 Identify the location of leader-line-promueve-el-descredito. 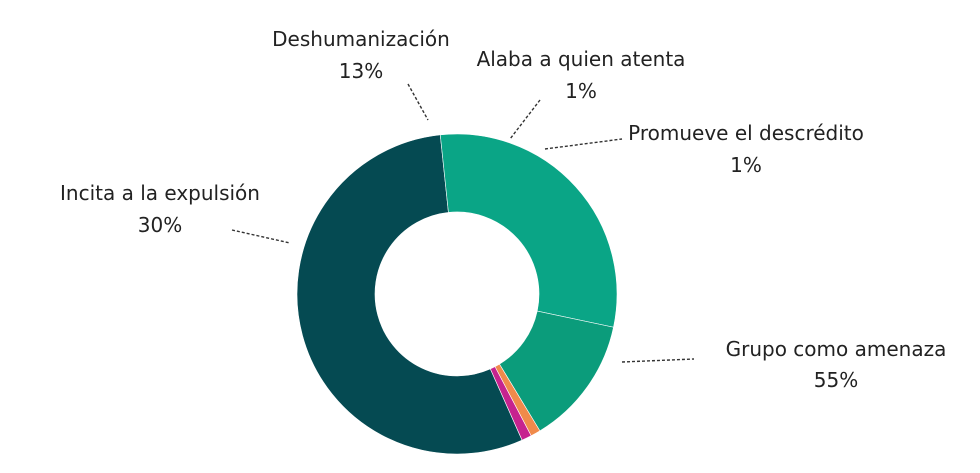
(583, 144).